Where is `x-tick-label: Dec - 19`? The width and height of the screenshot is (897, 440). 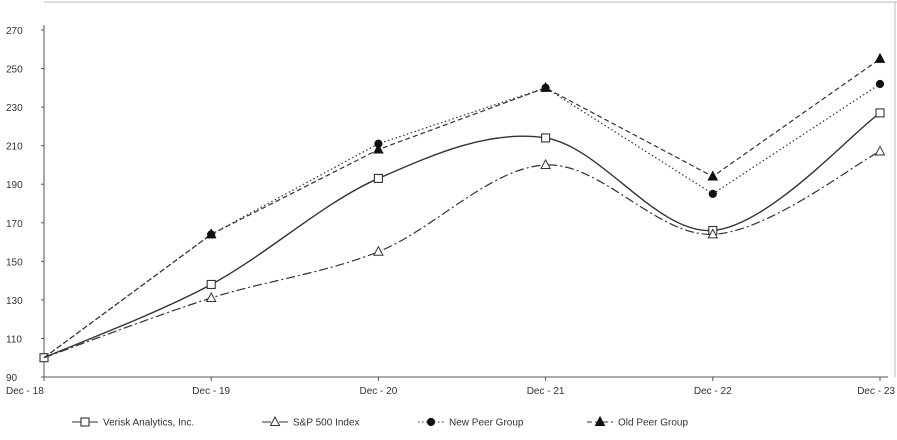 x-tick-label: Dec - 19 is located at coordinates (211, 391).